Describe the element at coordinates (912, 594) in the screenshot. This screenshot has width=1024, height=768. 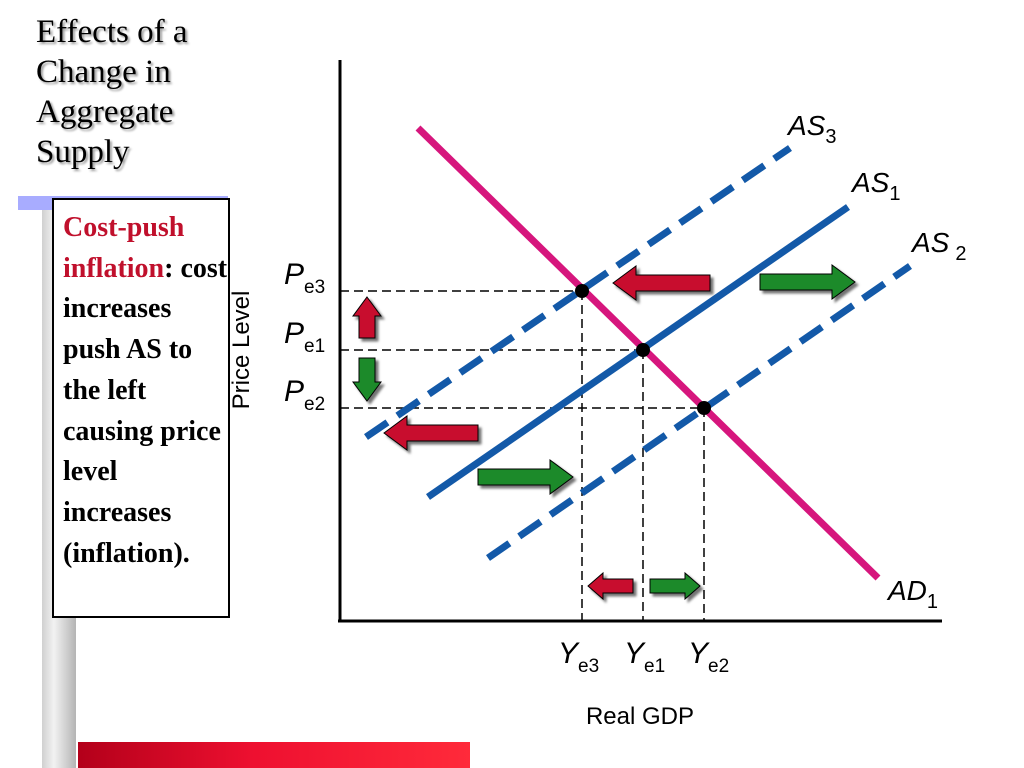
I see `ad1-label: AD1` at that location.